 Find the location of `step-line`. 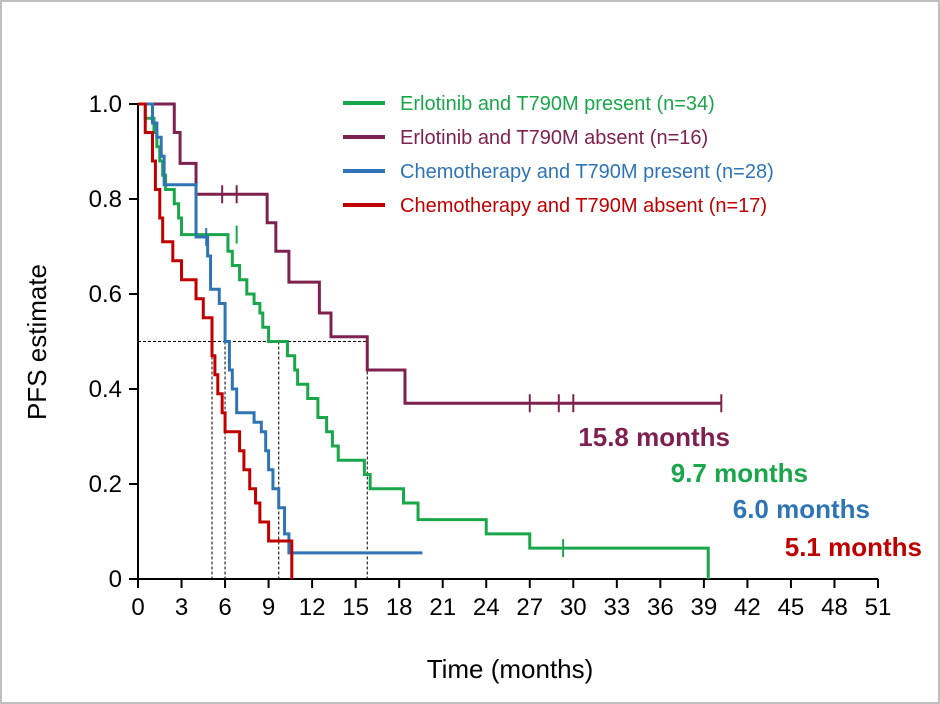

step-line is located at coordinates (216, 340).